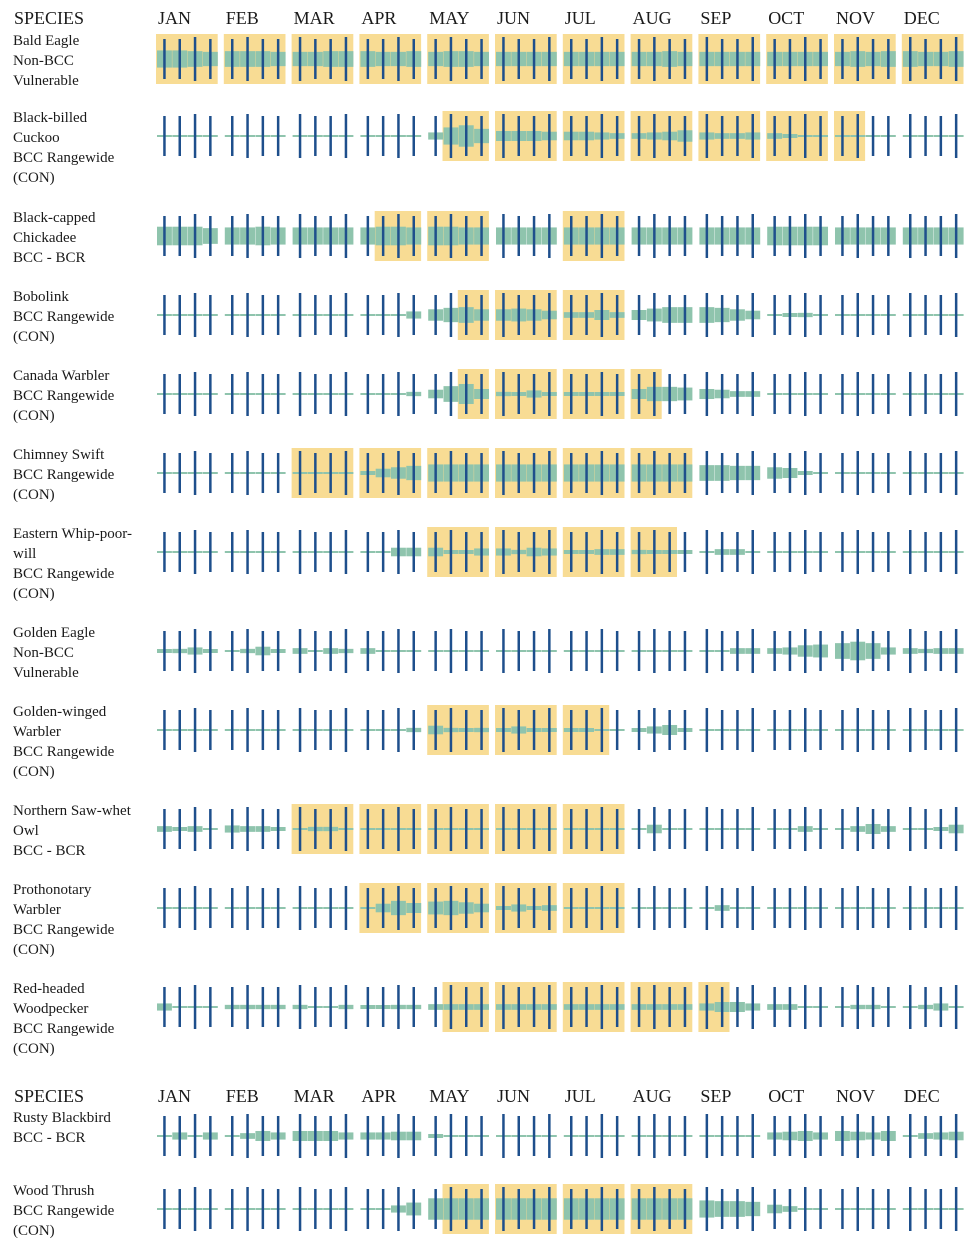 Image resolution: width=967 pixels, height=1250 pixels. I want to click on species-row: Canada Warbler BCC Rangewide (CON), so click(488, 396).